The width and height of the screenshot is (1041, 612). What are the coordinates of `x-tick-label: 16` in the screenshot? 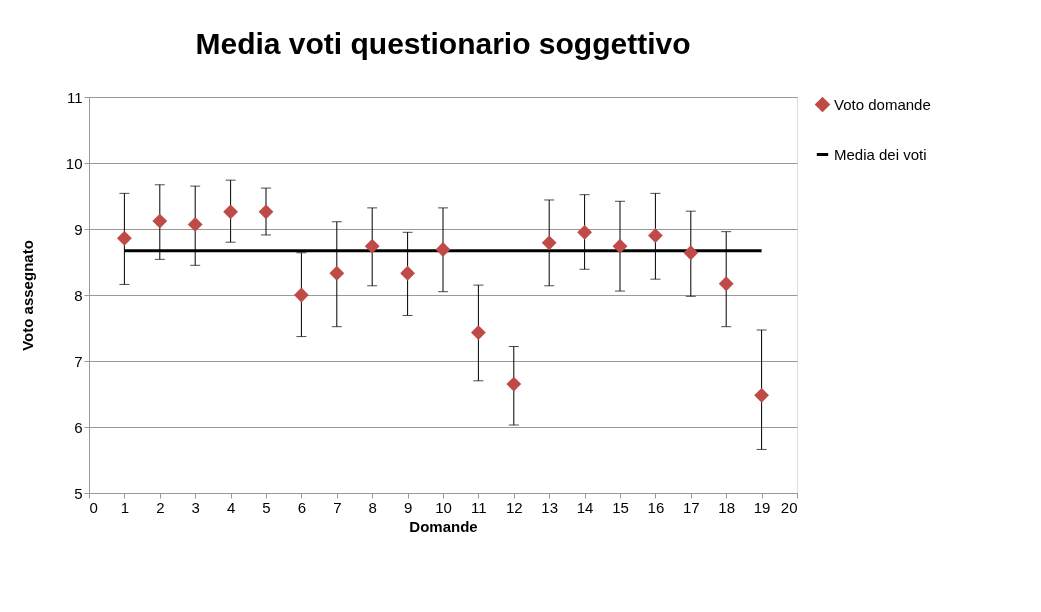 It's located at (656, 507).